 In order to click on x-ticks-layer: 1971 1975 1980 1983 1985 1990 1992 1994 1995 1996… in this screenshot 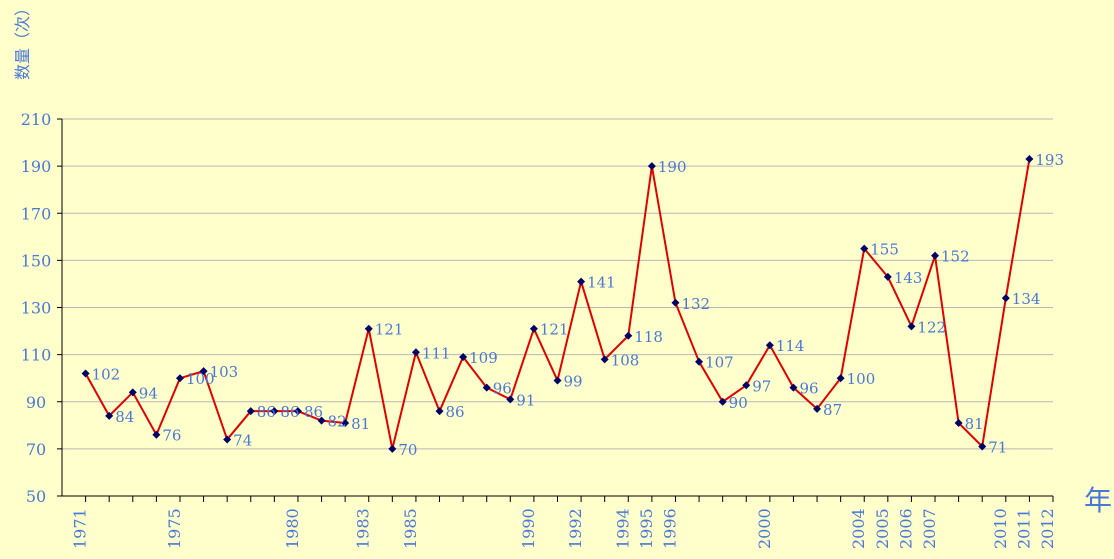, I will do `click(564, 522)`.